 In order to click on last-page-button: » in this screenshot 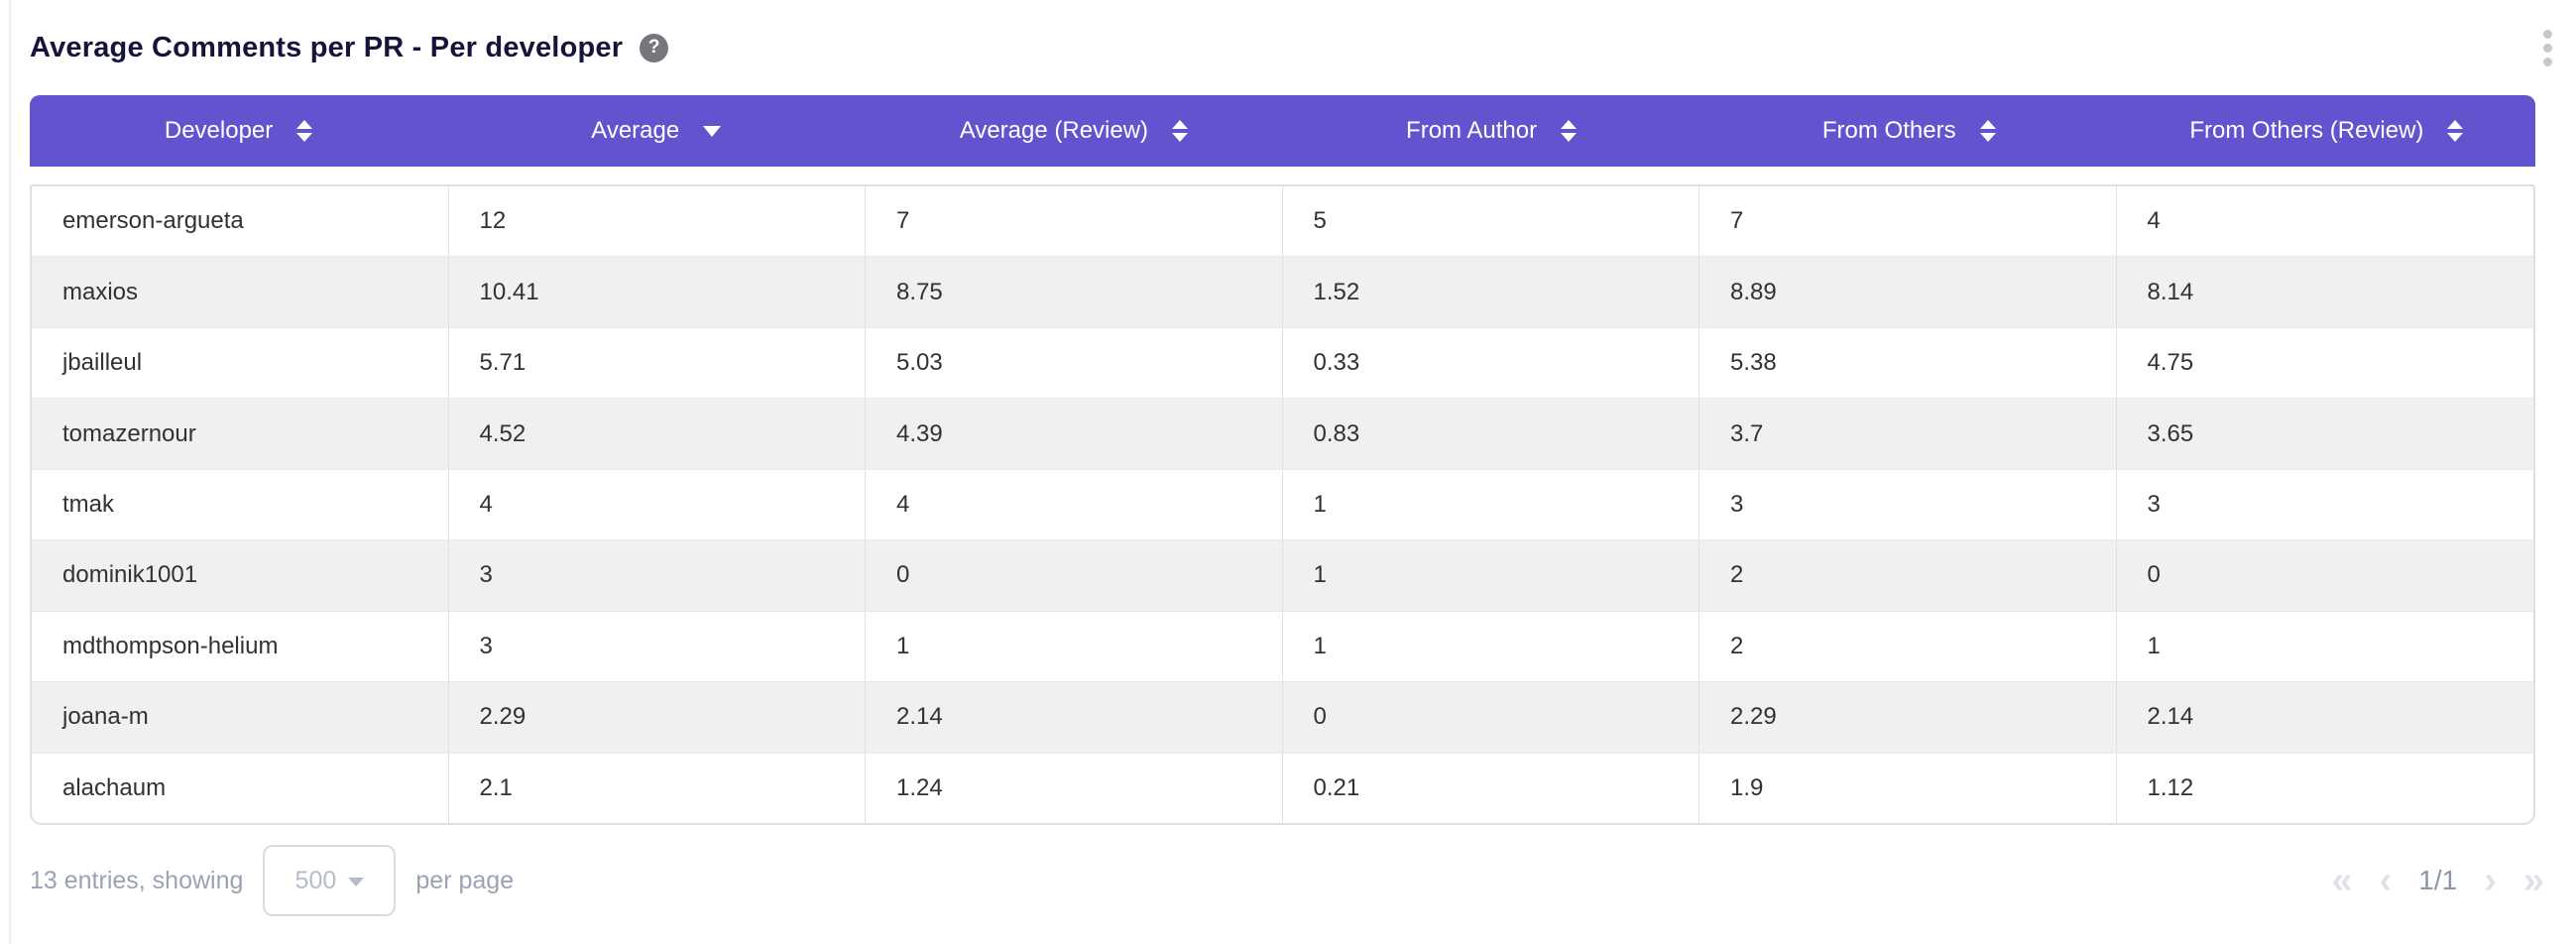, I will do `click(2533, 880)`.